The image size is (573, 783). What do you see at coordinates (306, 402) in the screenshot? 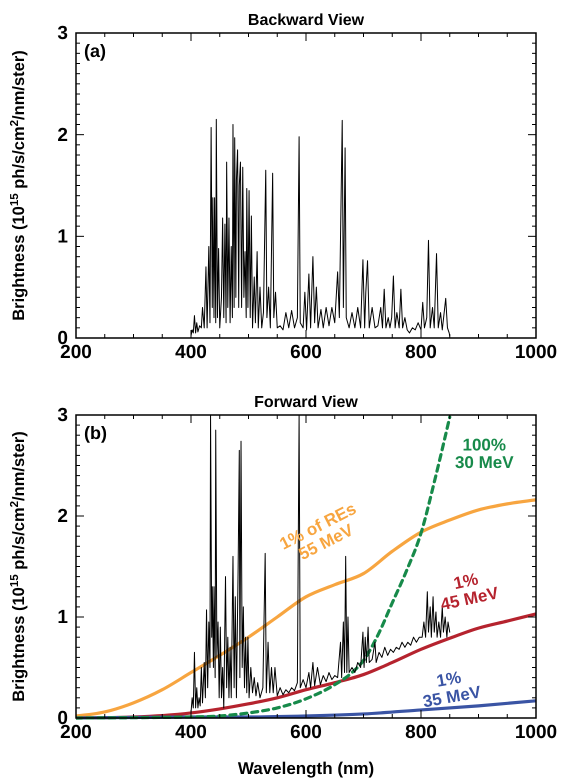
I see `chart-title: Forward View` at bounding box center [306, 402].